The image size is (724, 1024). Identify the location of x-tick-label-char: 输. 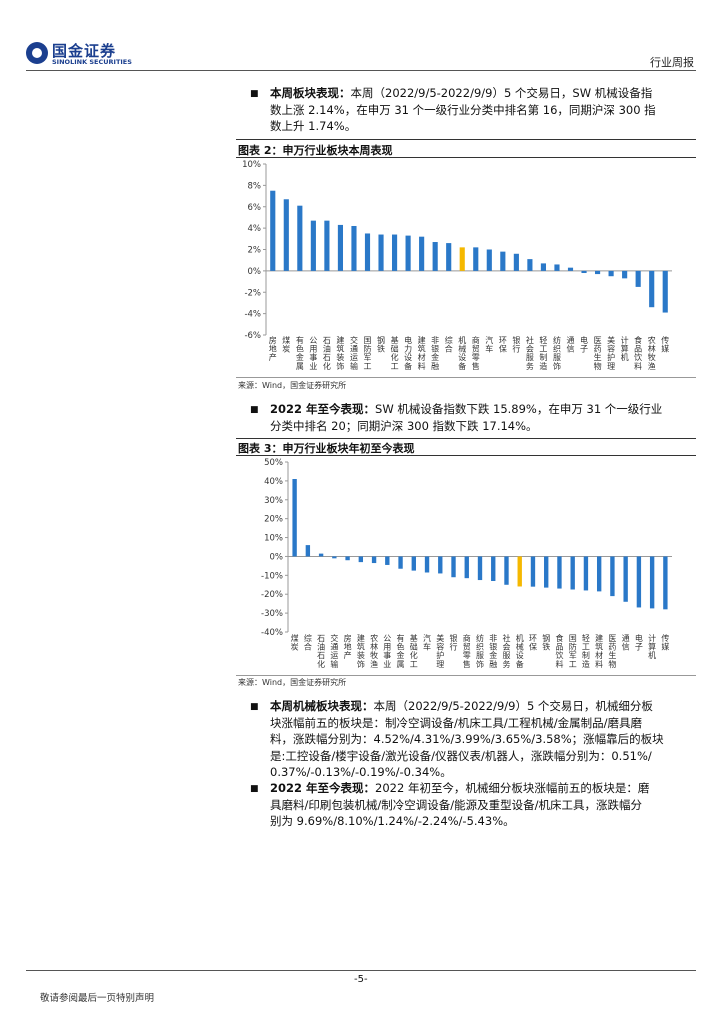
(334, 664).